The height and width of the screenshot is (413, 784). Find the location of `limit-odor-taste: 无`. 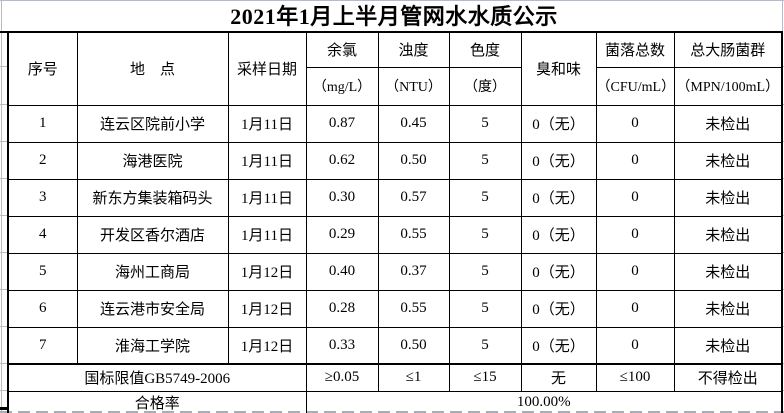

limit-odor-taste: 无 is located at coordinates (558, 377).